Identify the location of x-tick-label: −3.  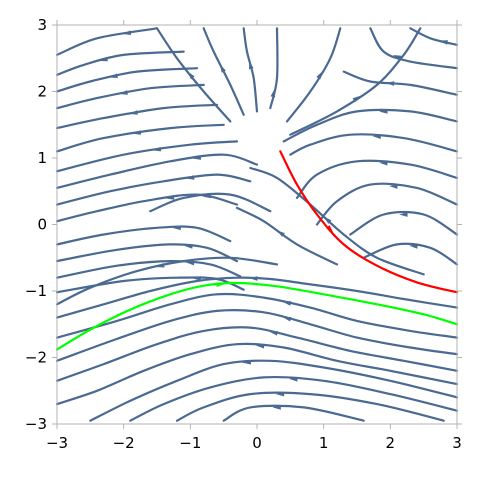
(57, 443).